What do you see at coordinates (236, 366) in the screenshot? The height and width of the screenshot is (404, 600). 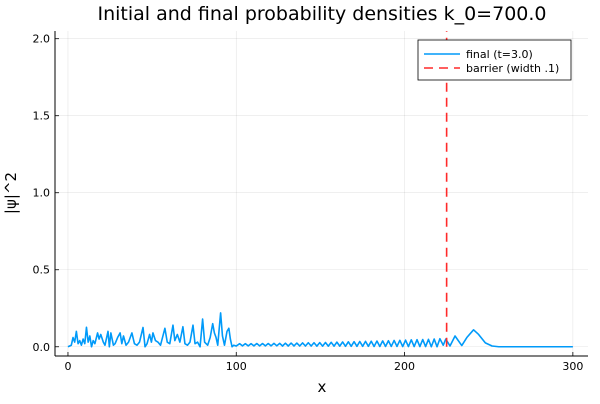 I see `x-tick-label: 100` at bounding box center [236, 366].